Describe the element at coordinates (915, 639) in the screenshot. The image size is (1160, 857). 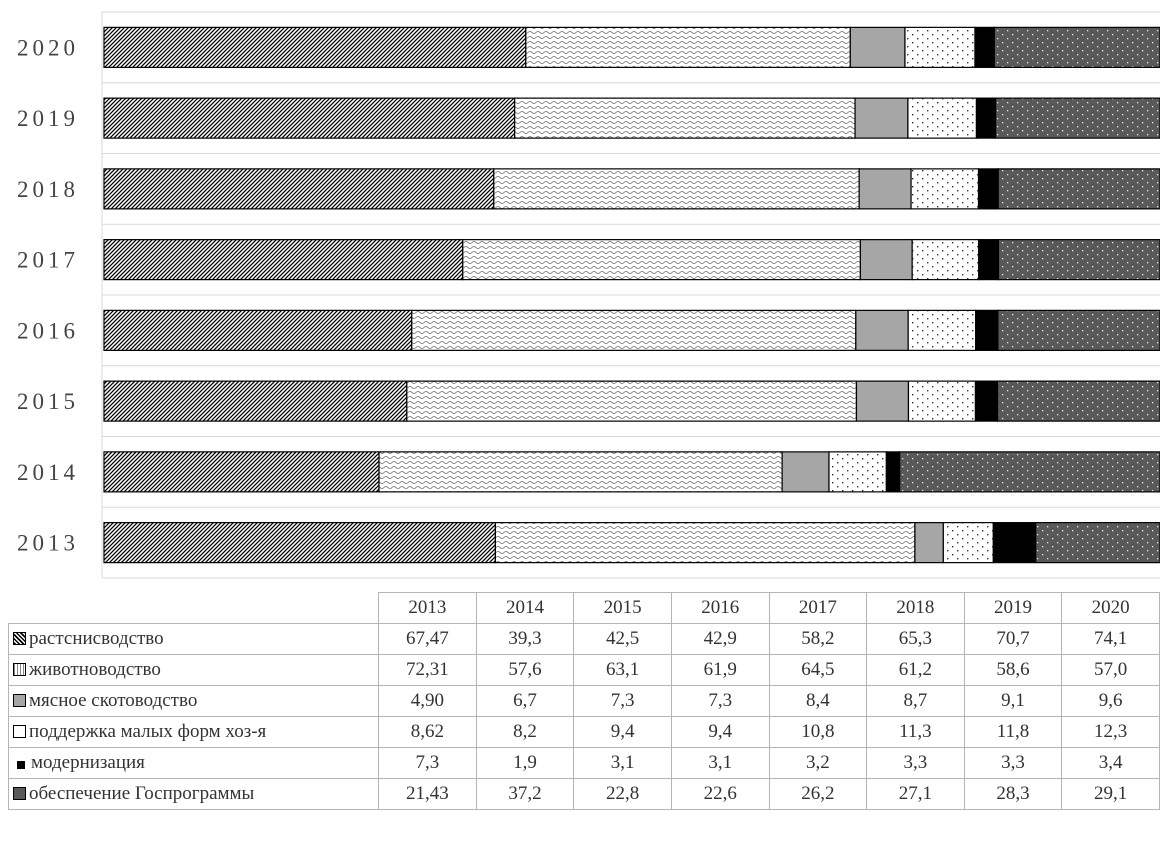
I see `table-cell: 65,3` at that location.